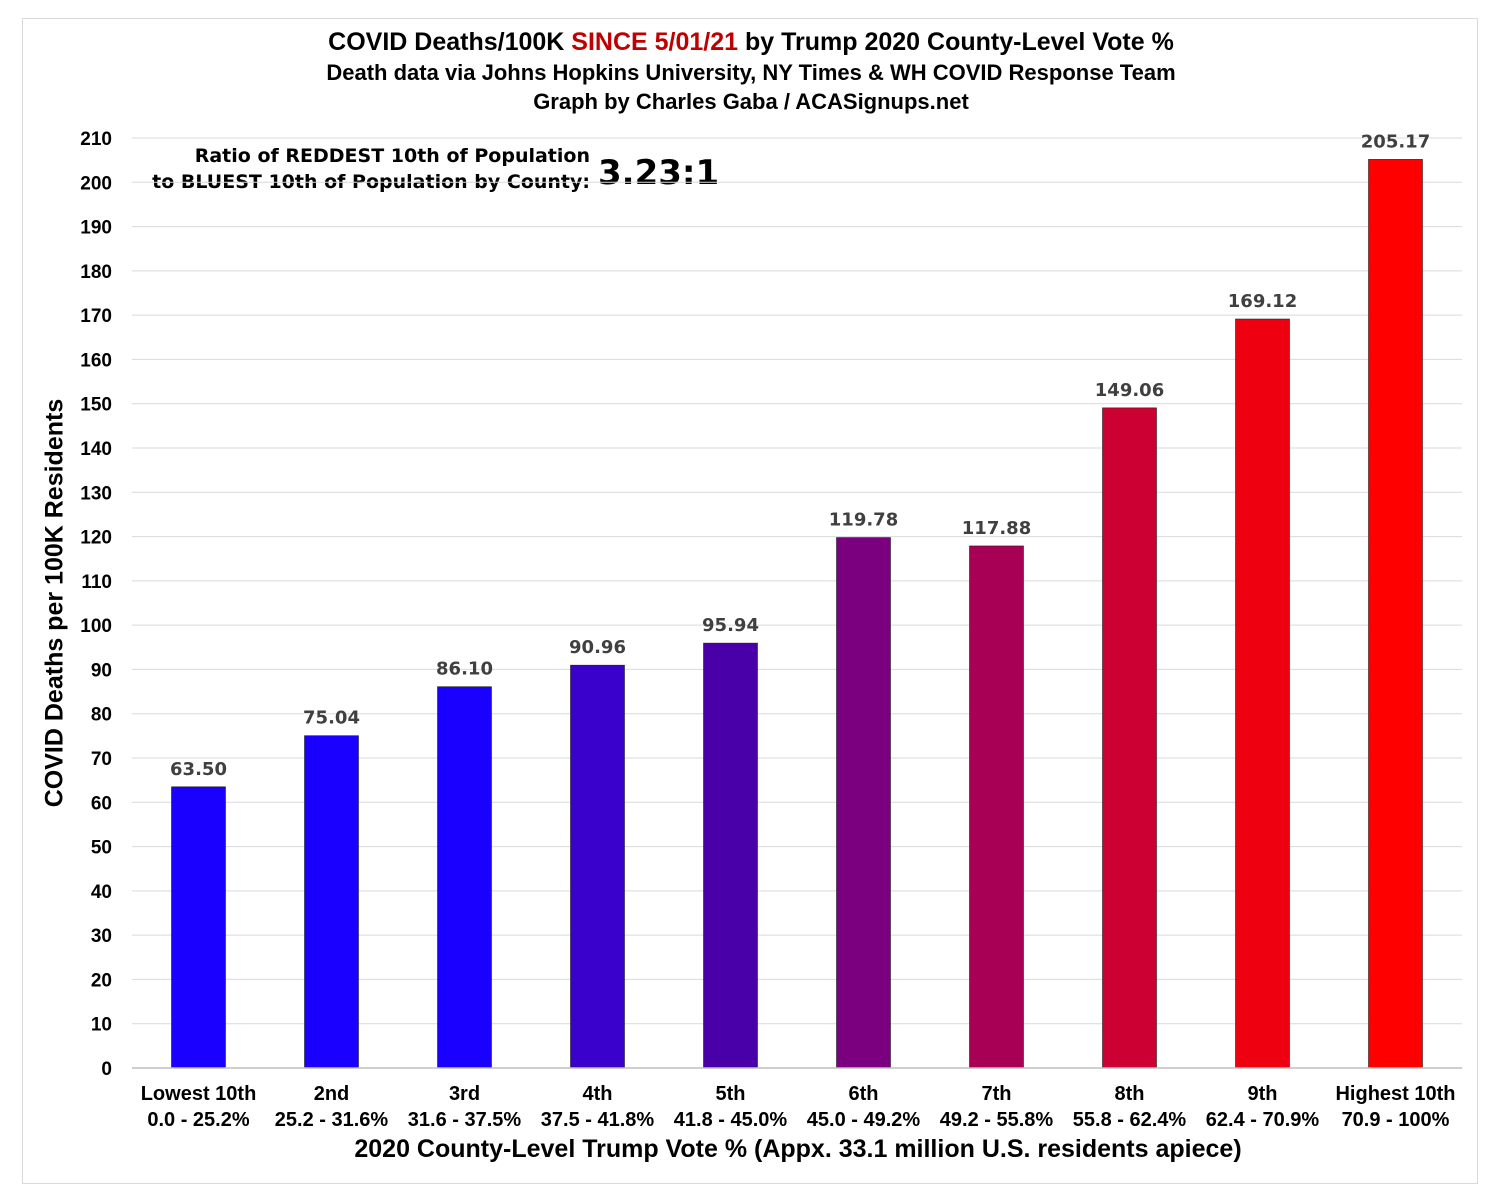 The width and height of the screenshot is (1502, 1192). I want to click on x-tick-label: 5th, so click(731, 1094).